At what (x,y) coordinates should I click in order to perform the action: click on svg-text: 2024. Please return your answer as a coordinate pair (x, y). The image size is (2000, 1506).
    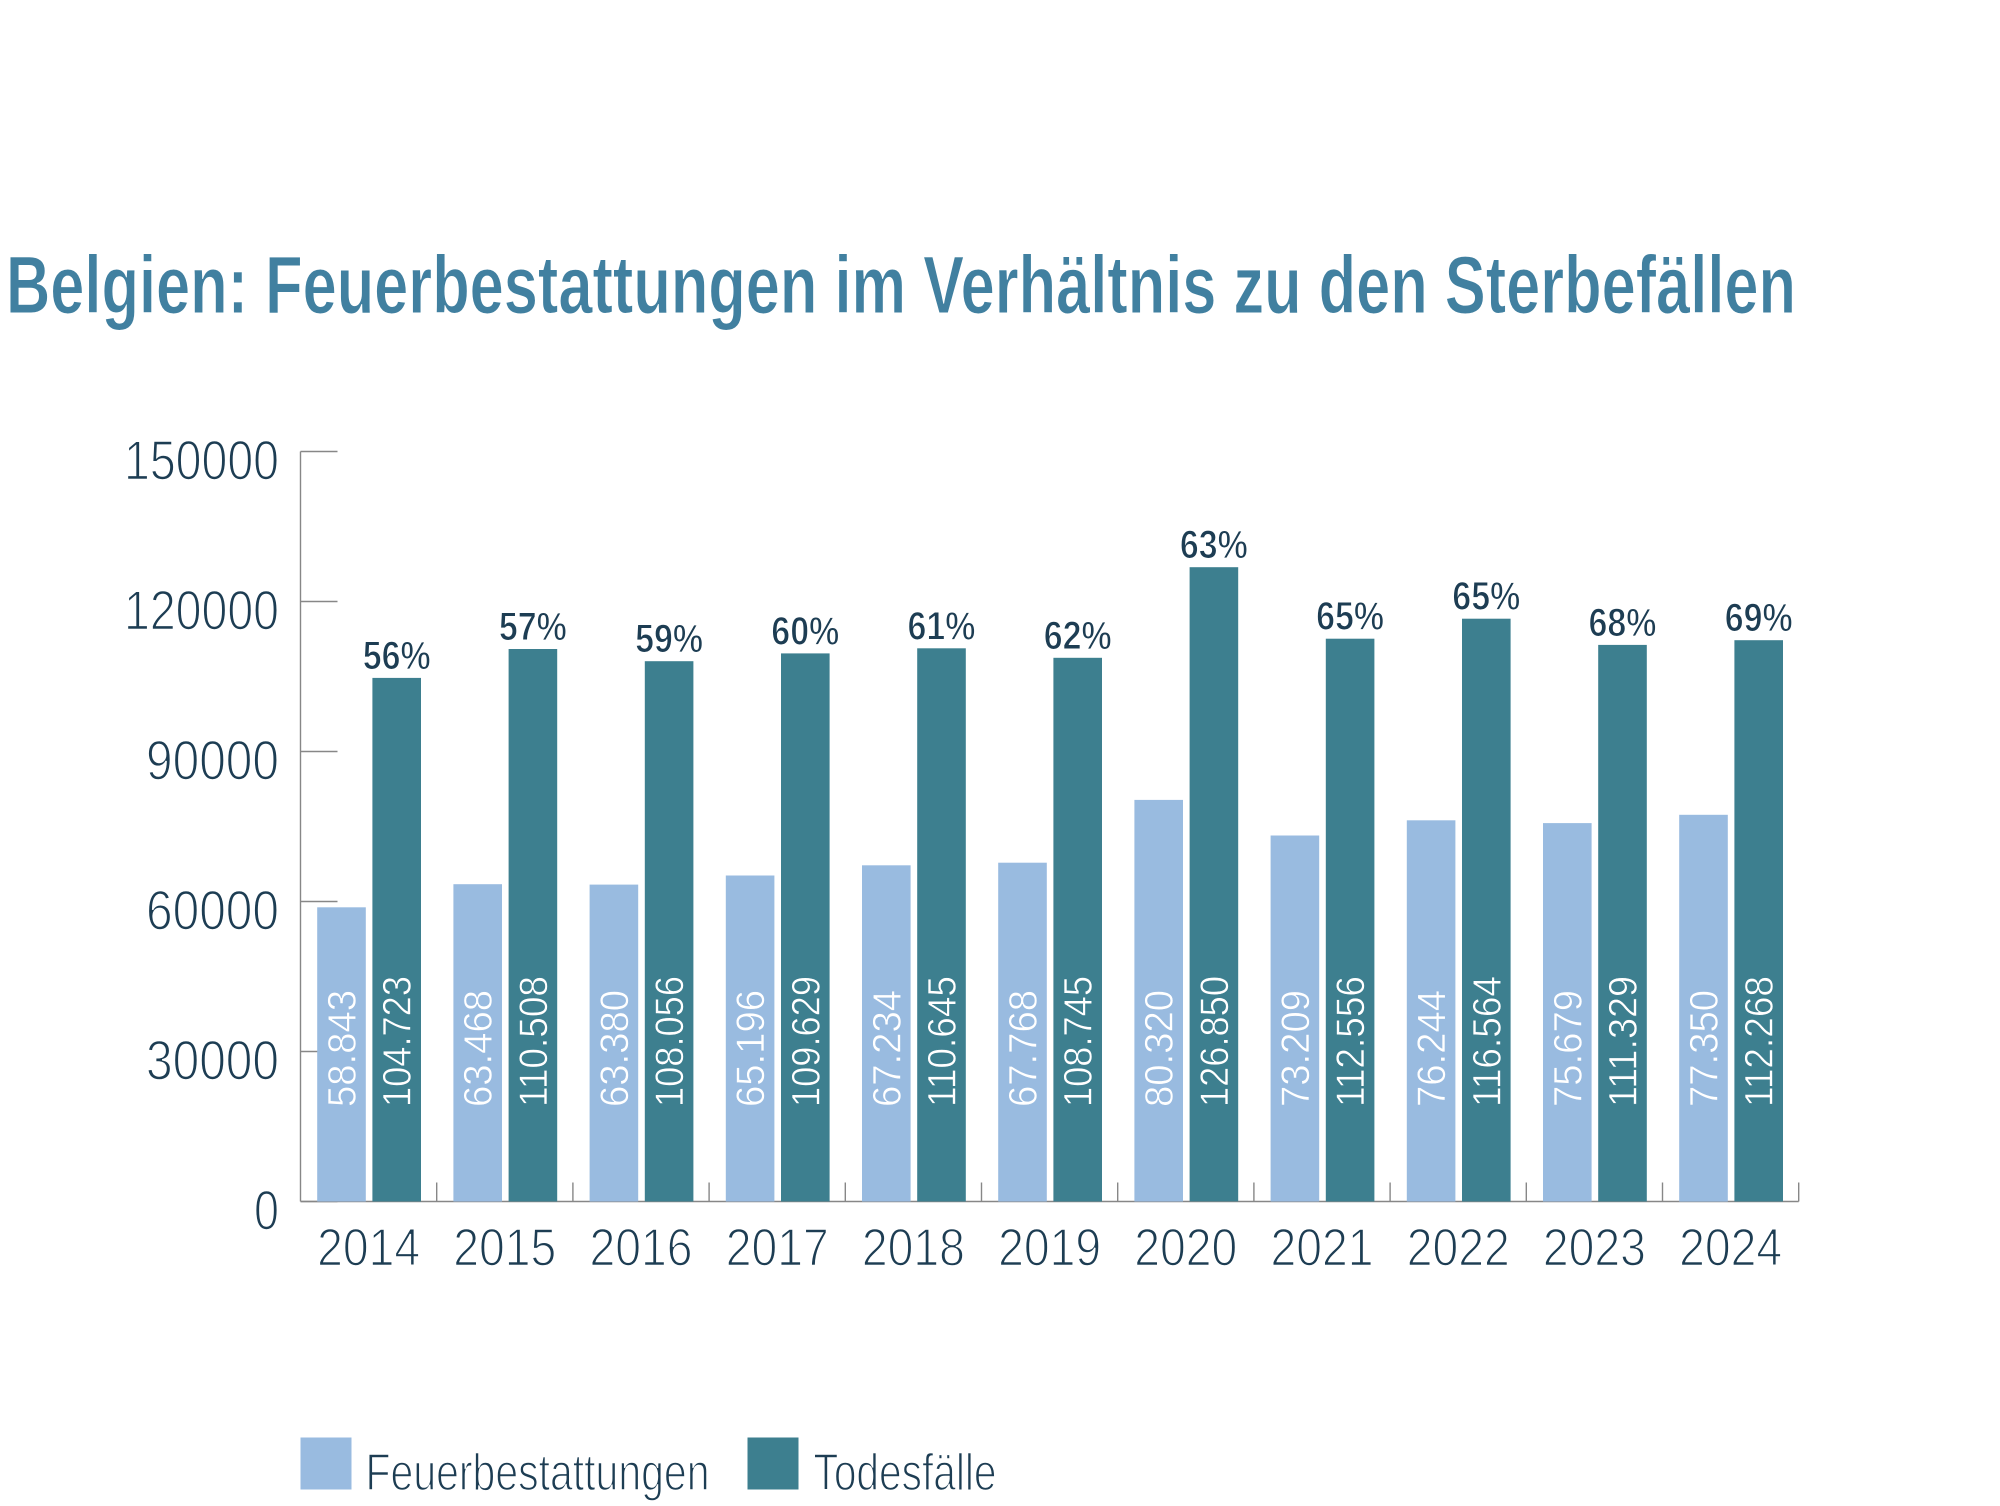
    Looking at the image, I should click on (1730, 1248).